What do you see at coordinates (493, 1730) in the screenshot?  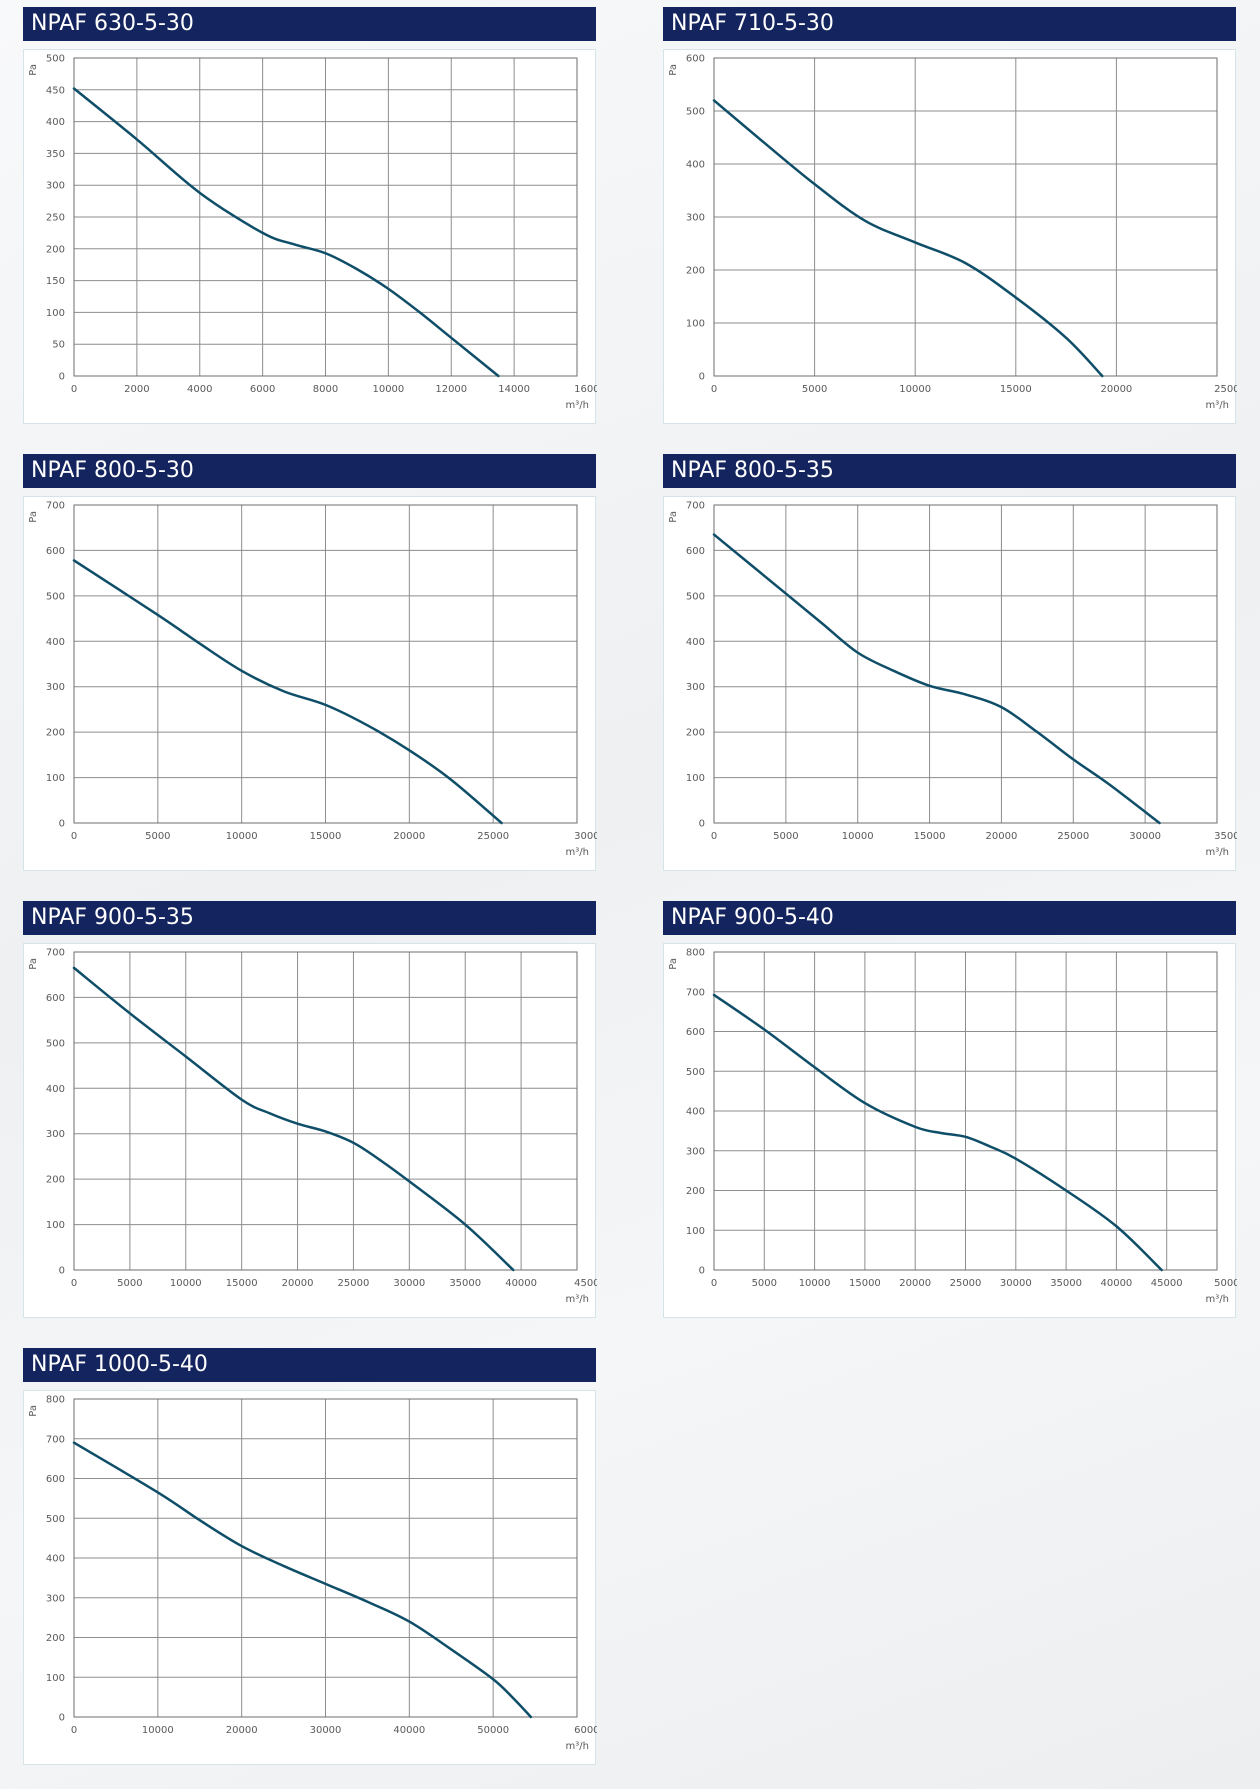 I see `x-tick-label: 50000` at bounding box center [493, 1730].